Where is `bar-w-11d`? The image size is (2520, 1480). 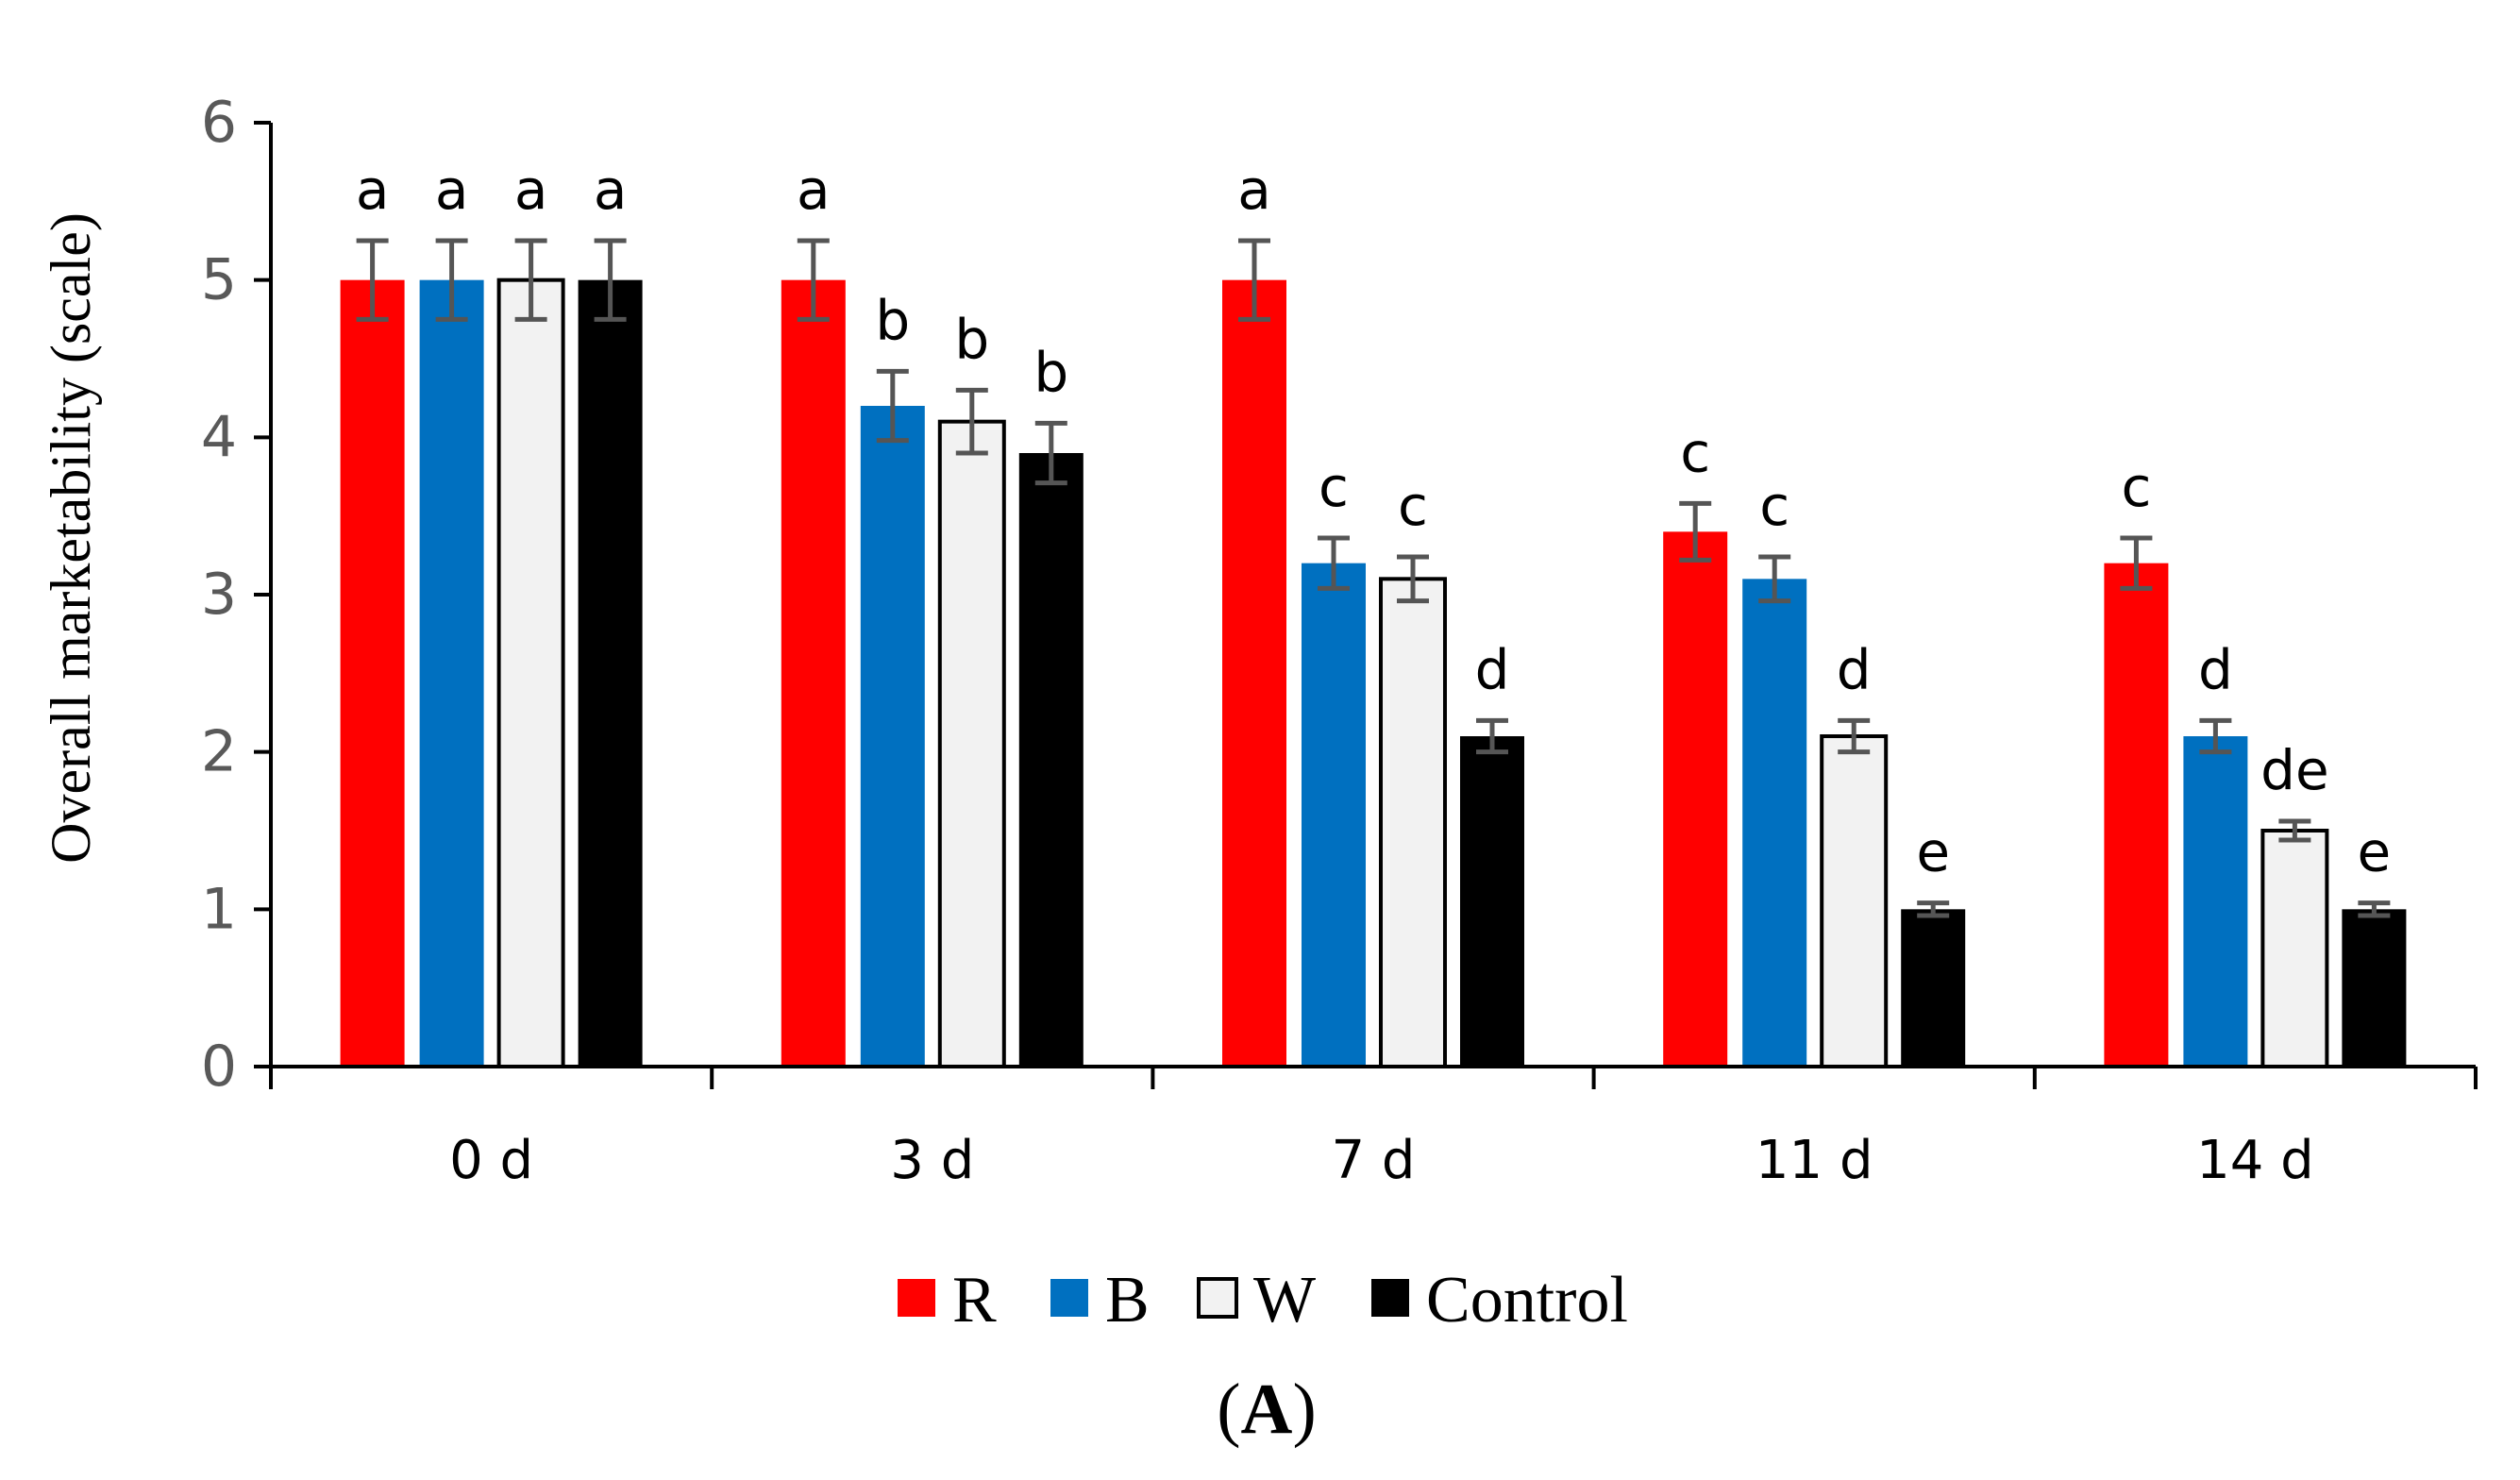
bar-w-11d is located at coordinates (1854, 901).